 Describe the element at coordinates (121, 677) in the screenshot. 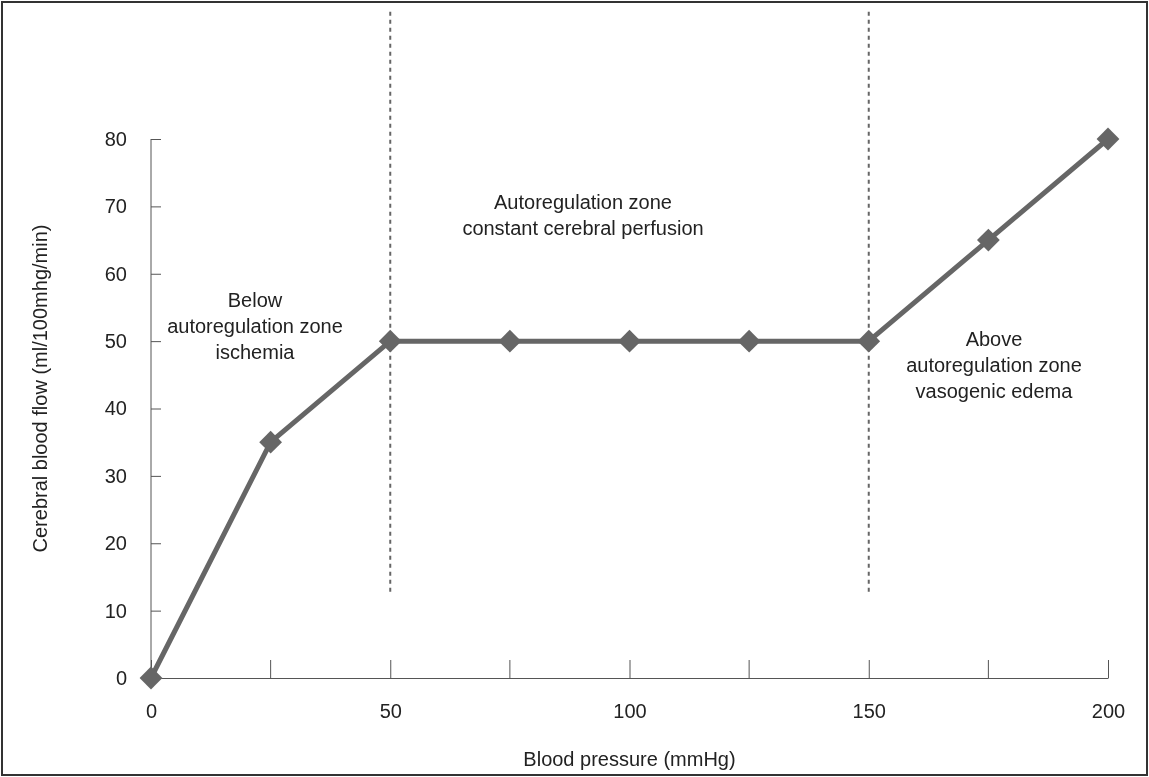

I see `y-tick-label: 0` at that location.